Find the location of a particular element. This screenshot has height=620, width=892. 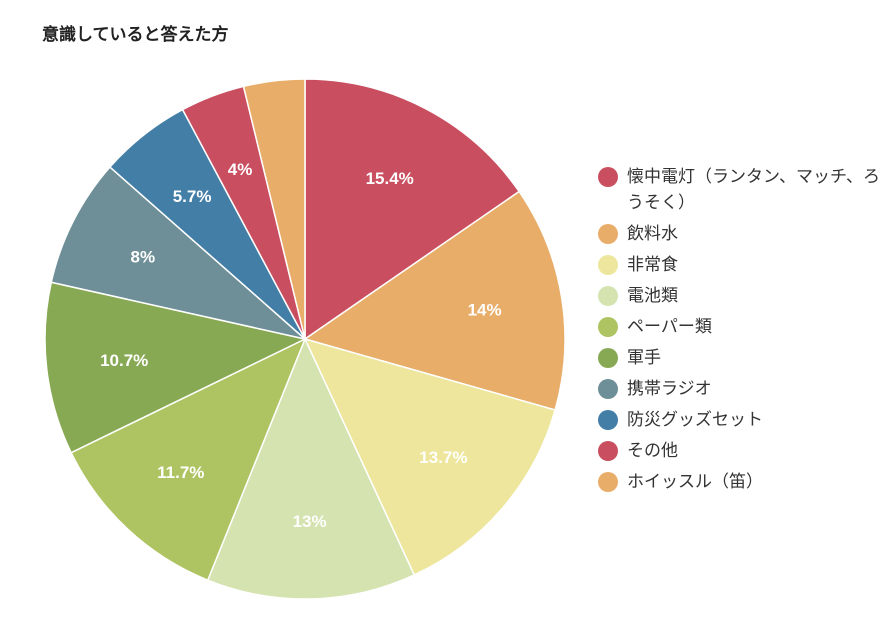

legend-label: ホイッスル（笛） is located at coordinates (695, 482).